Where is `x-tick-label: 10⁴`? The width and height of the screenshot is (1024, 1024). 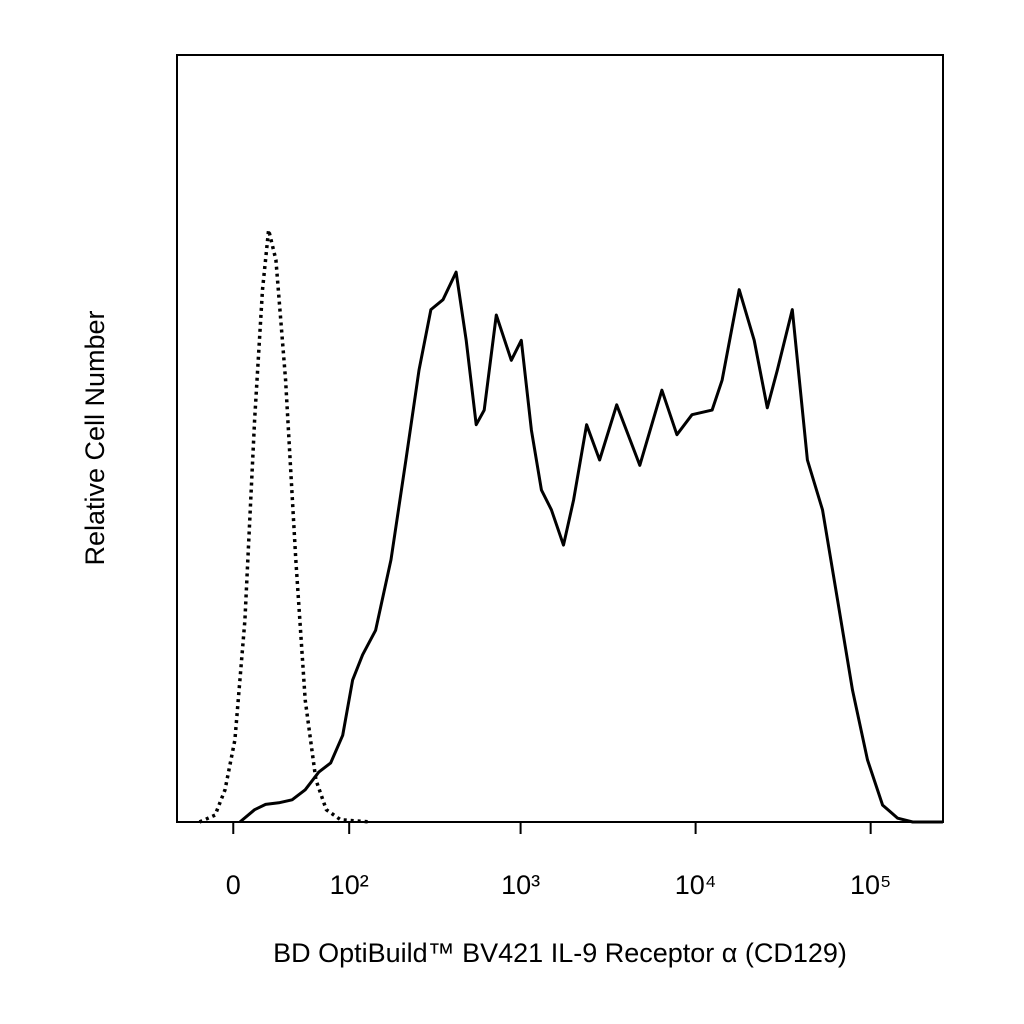 x-tick-label: 10⁴ is located at coordinates (696, 885).